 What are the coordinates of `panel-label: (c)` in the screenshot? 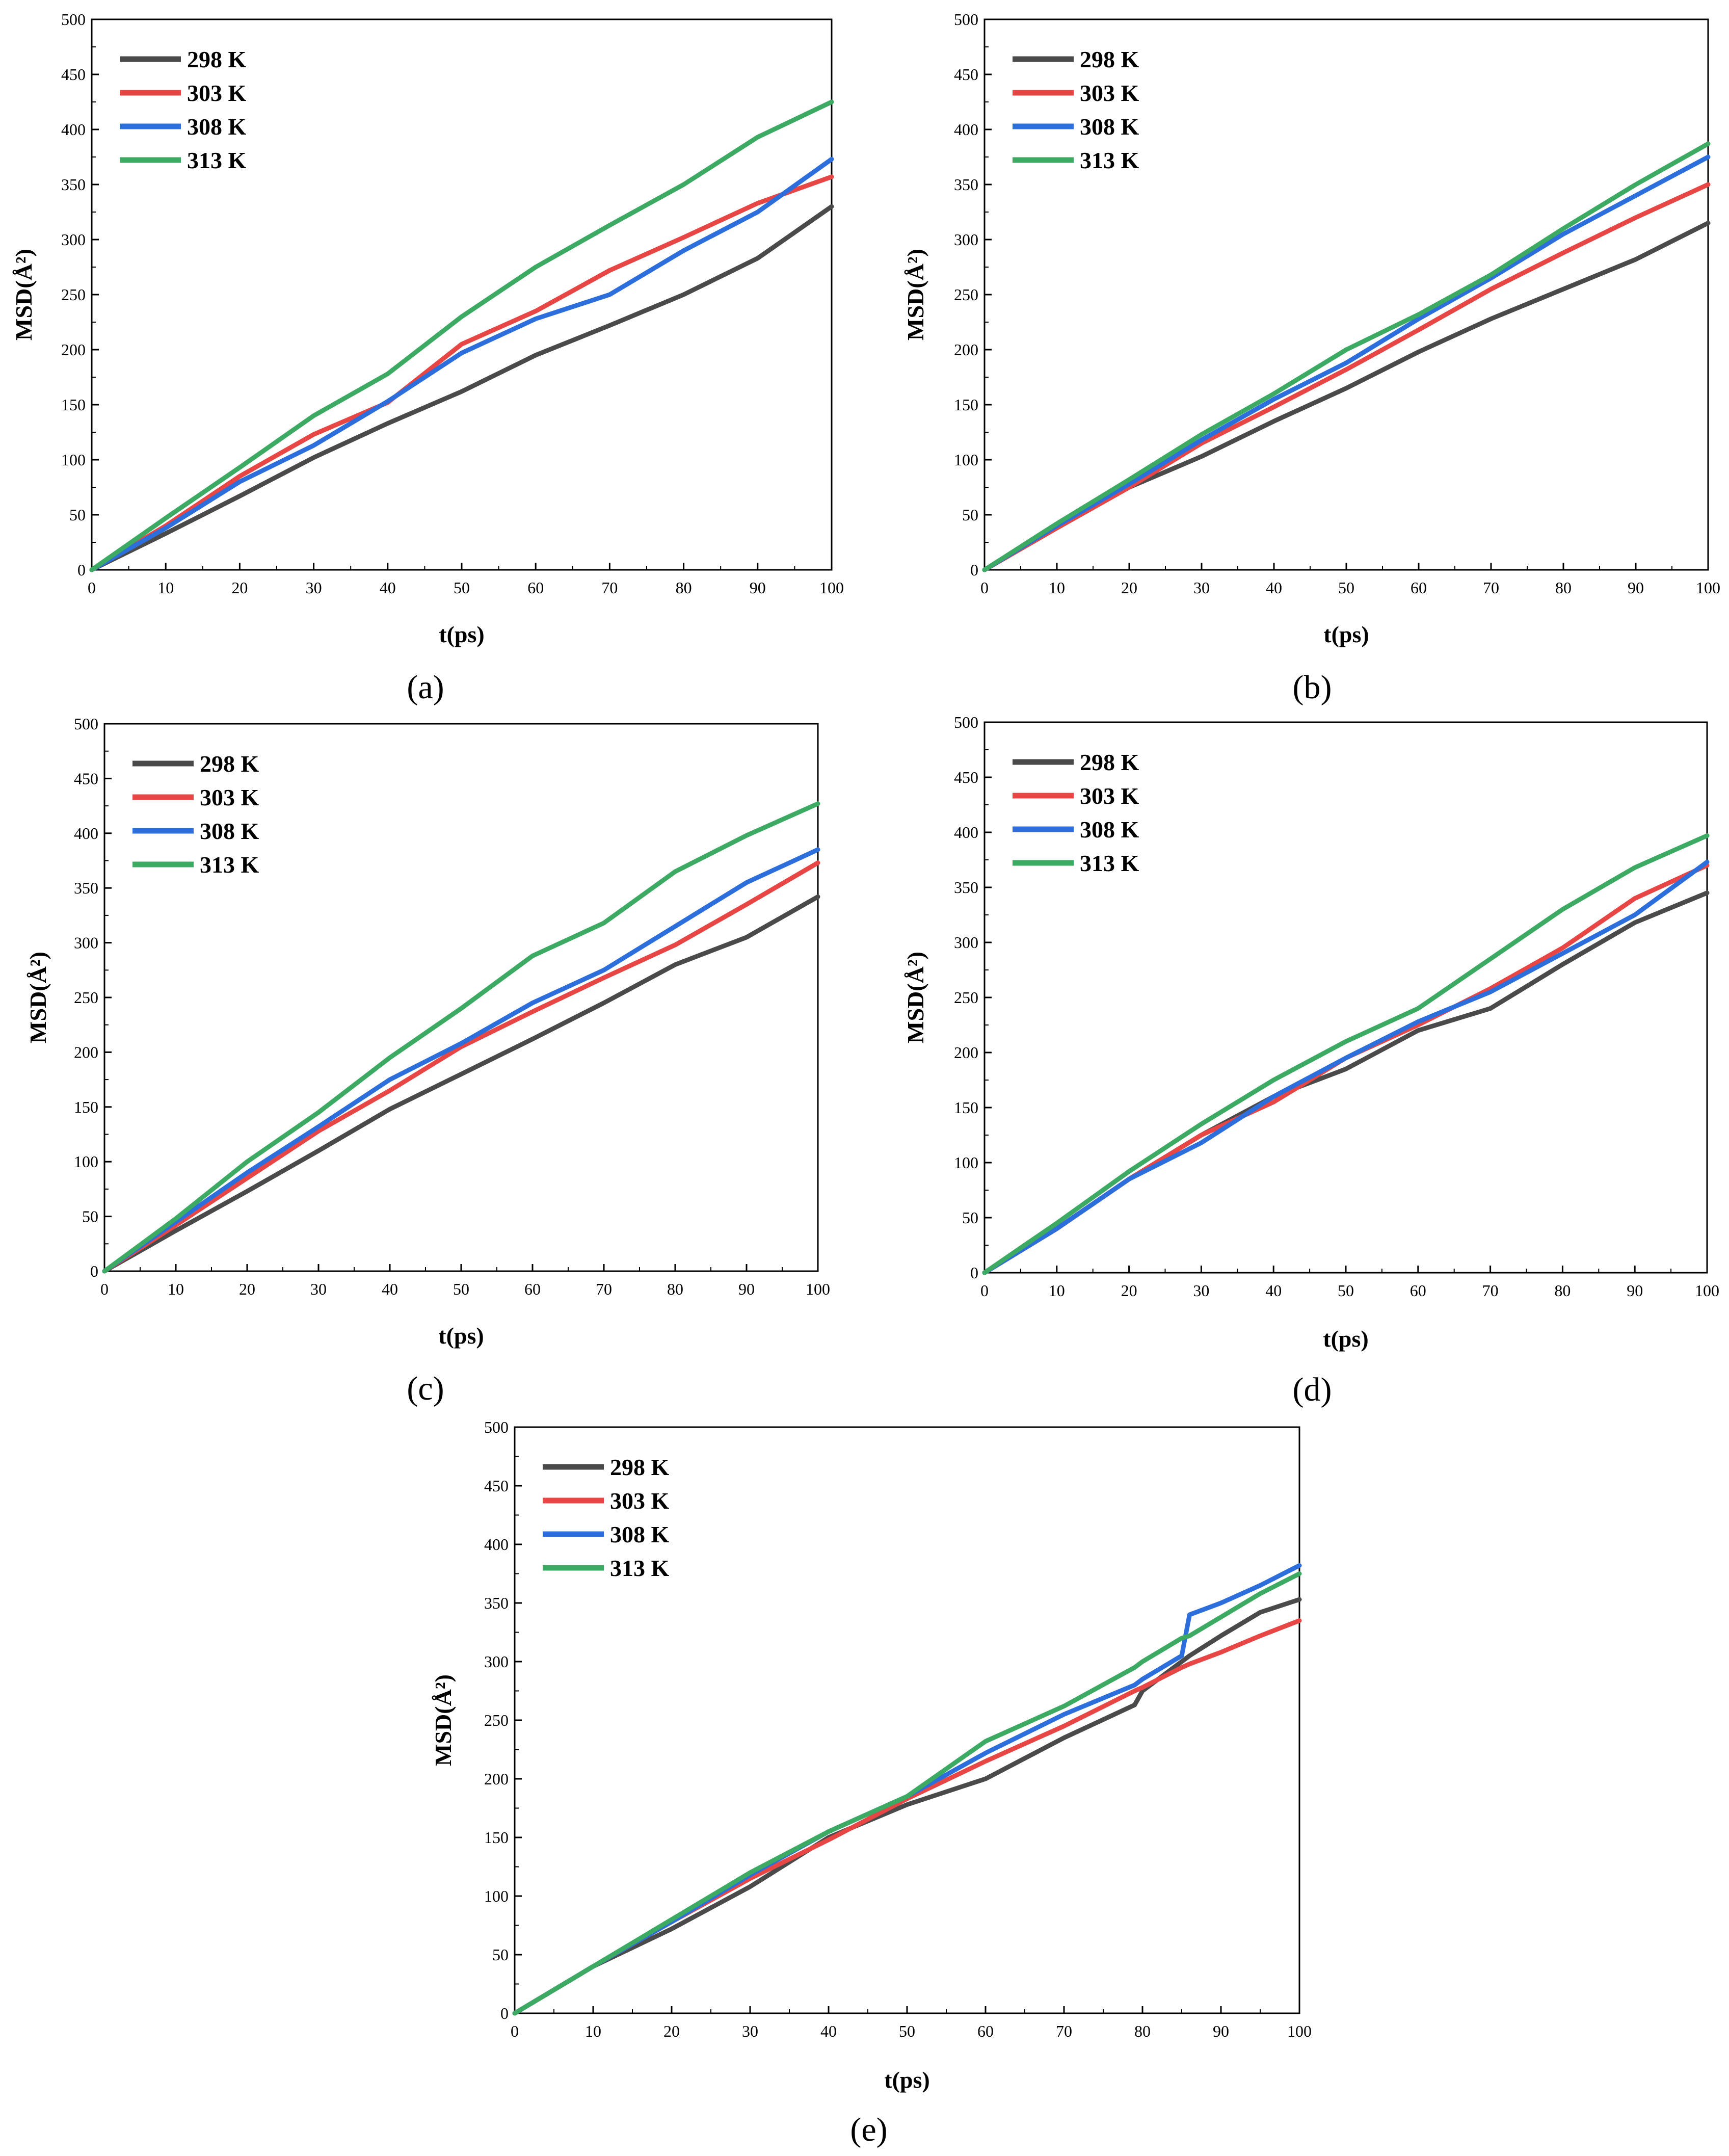 It's located at (425, 1388).